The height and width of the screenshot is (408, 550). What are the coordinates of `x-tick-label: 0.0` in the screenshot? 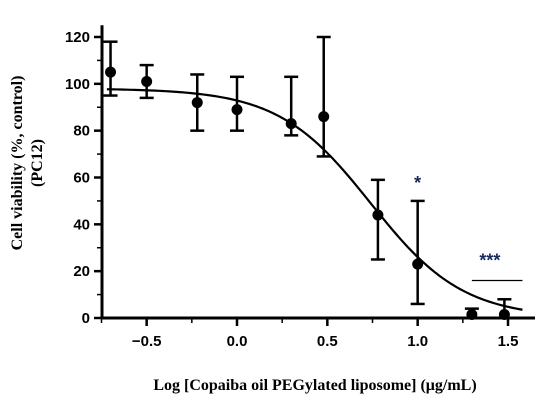 It's located at (237, 341).